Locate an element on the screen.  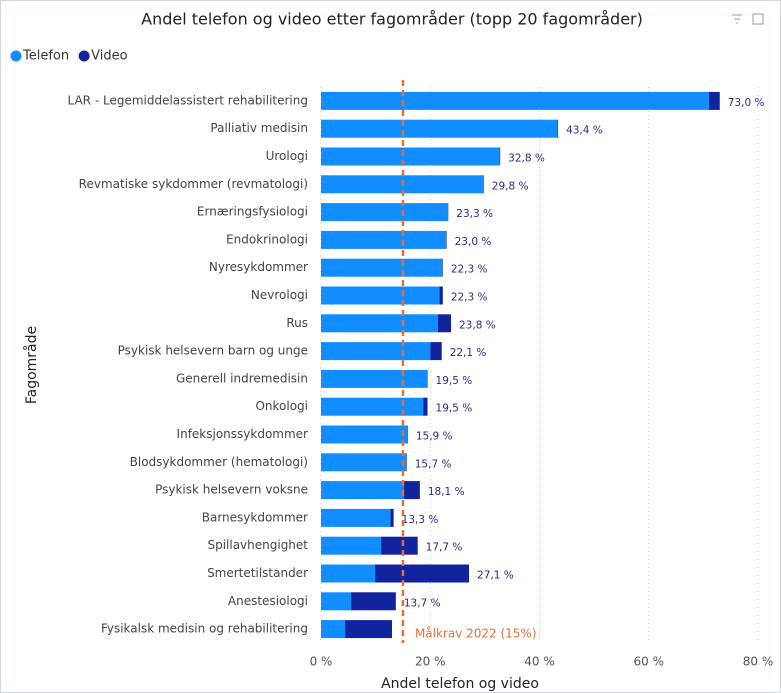
legend-label: Telefon is located at coordinates (45, 56).